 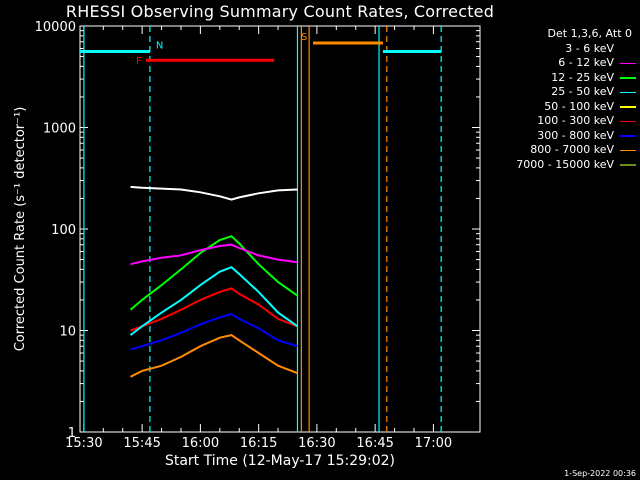 I want to click on legend-item: 300 - 800 keV, so click(x=560, y=136).